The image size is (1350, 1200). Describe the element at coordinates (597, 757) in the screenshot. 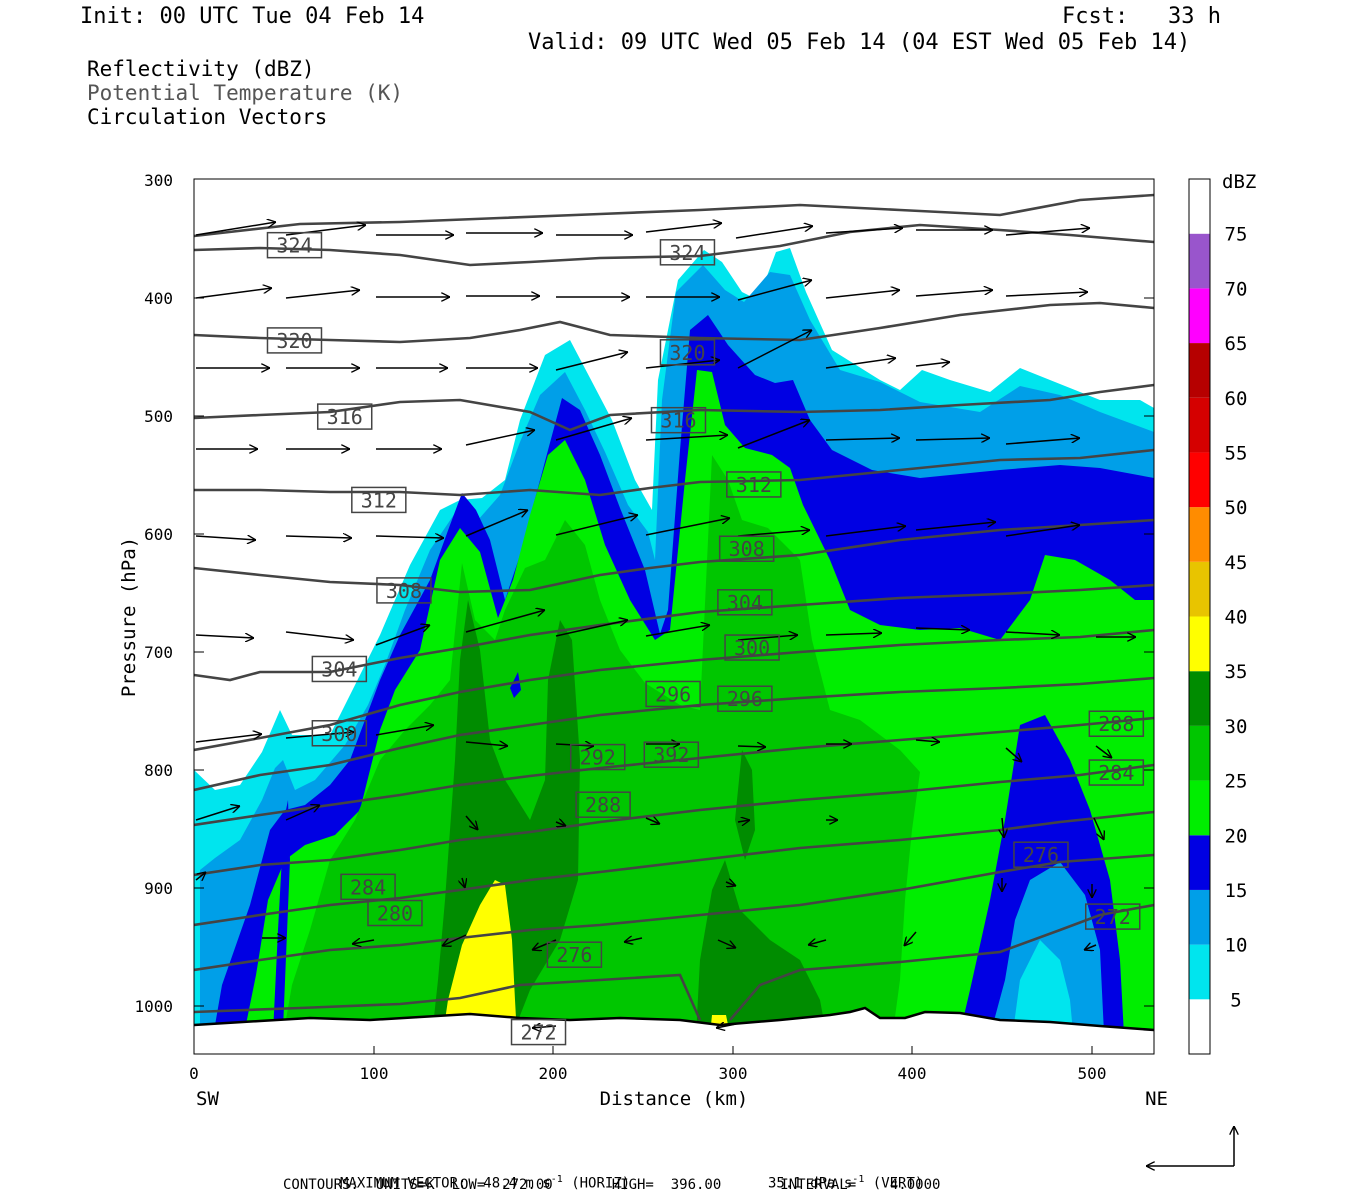

I see `theta-label: 292` at that location.